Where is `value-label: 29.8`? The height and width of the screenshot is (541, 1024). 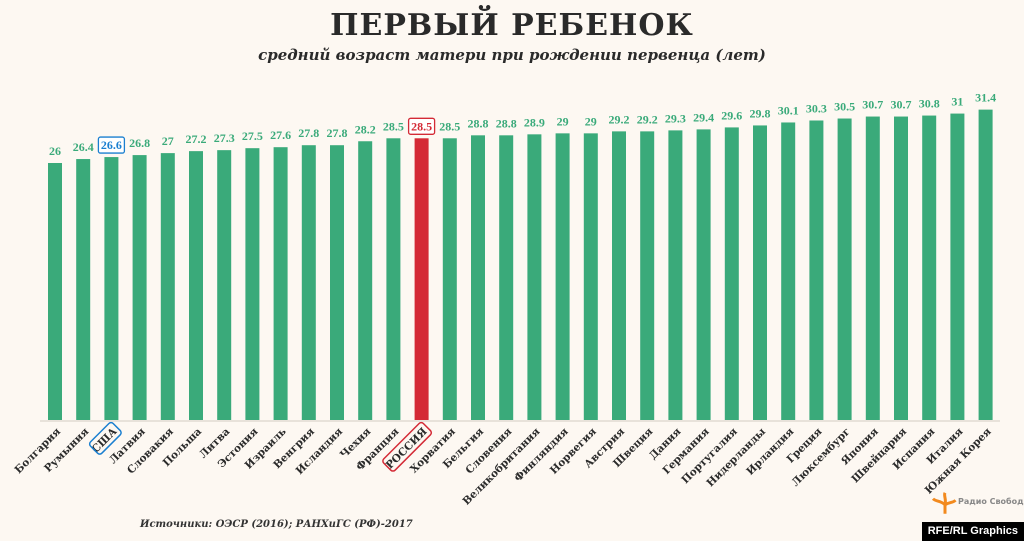 value-label: 29.8 is located at coordinates (760, 113).